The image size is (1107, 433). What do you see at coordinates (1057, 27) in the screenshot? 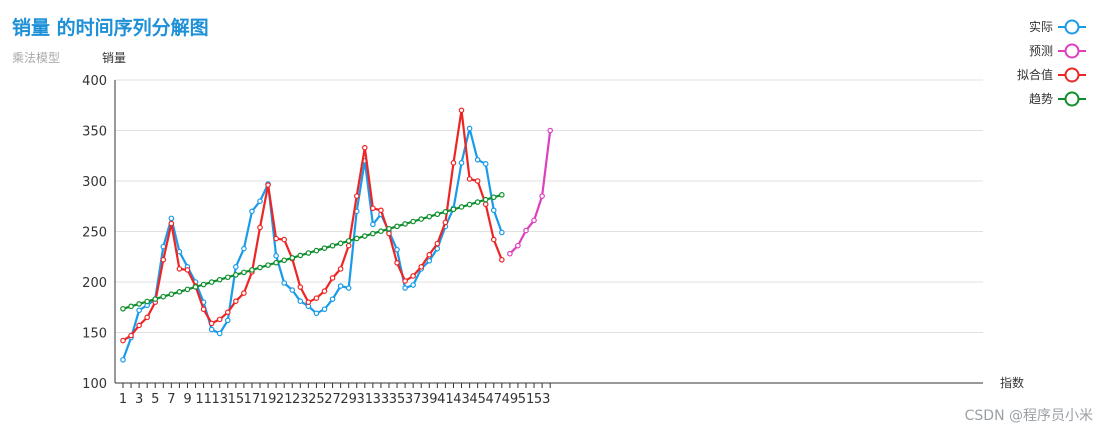
I see `legend-item-实际: 实际` at bounding box center [1057, 27].